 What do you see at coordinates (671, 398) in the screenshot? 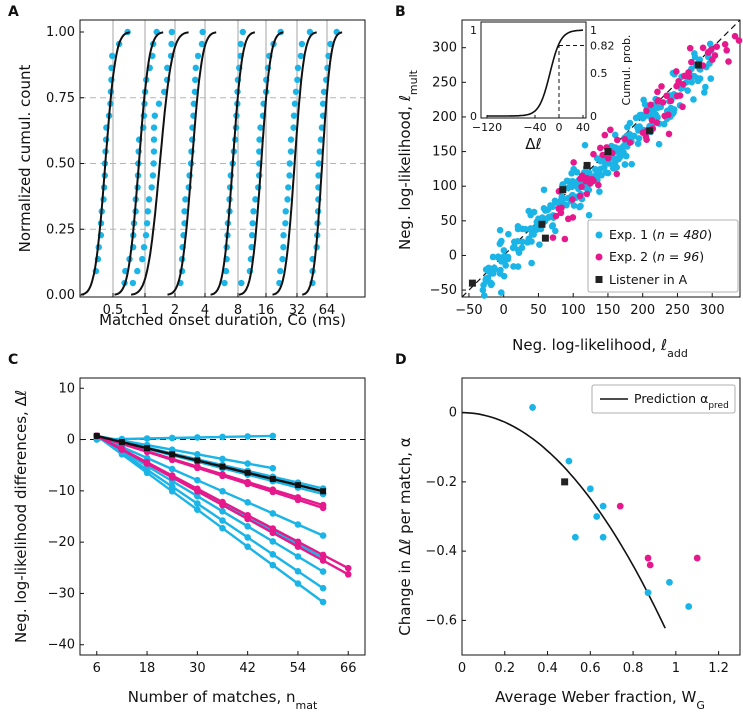
I see `legend-d-main: Prediction α` at bounding box center [671, 398].